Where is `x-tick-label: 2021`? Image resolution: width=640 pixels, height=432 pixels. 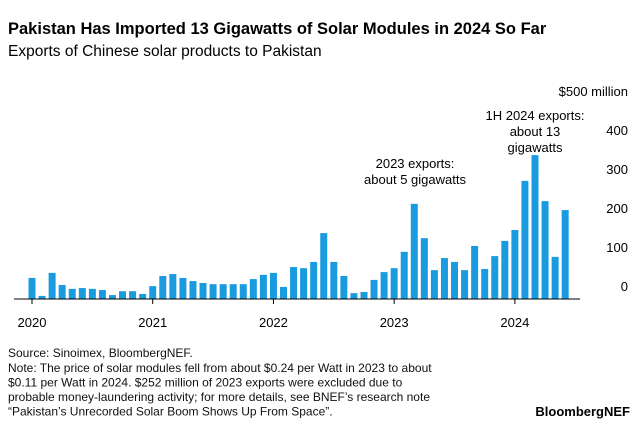 x-tick-label: 2021 is located at coordinates (152, 322).